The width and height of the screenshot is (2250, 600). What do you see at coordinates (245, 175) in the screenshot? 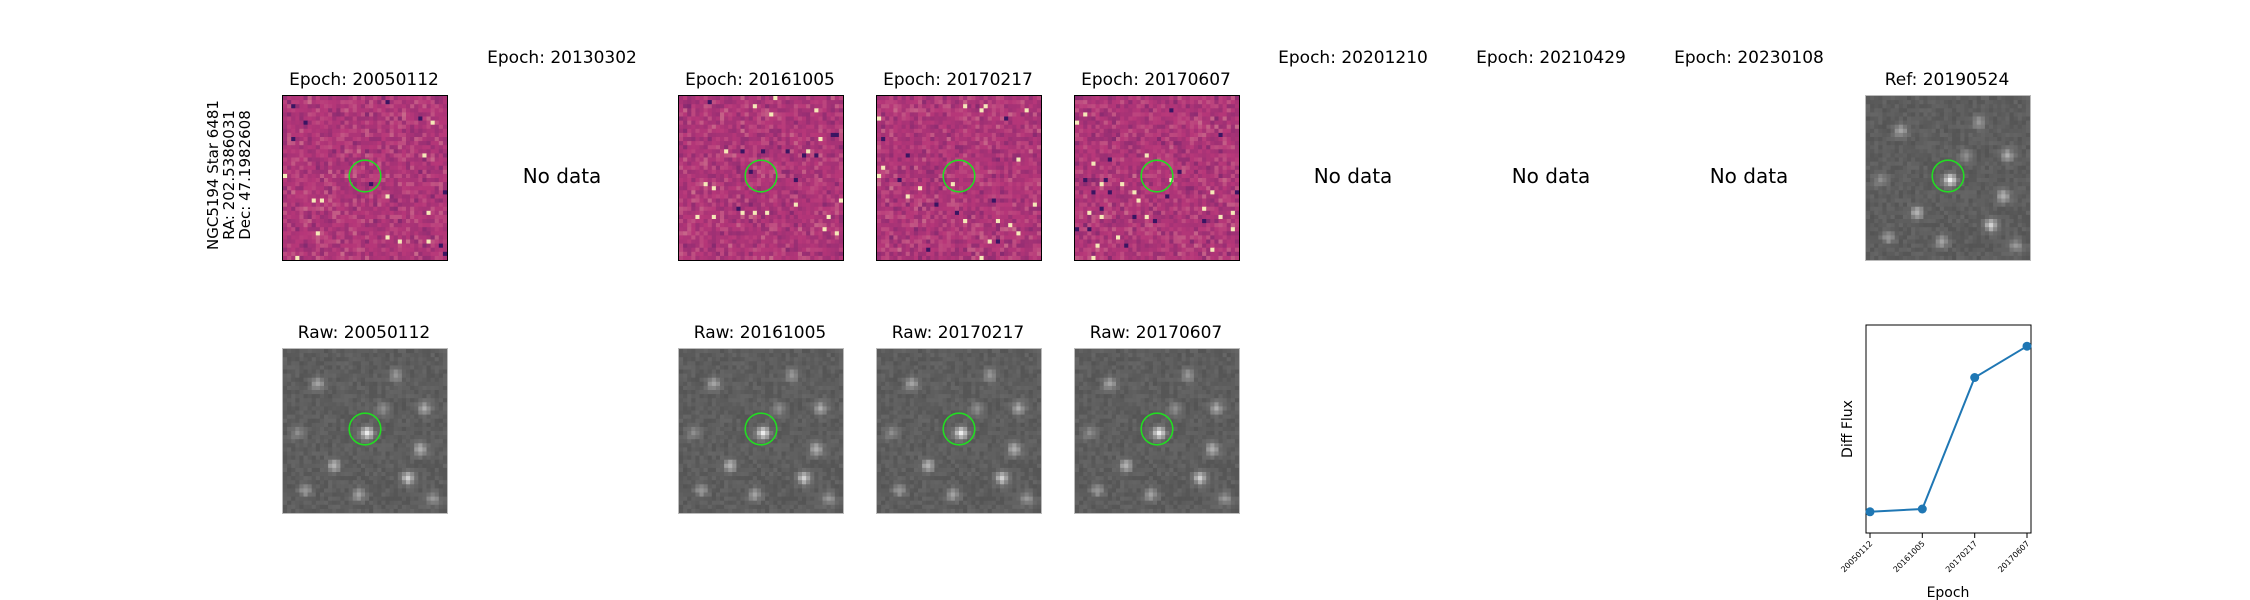
I see `star-dec: Dec: 47.1982608` at bounding box center [245, 175].